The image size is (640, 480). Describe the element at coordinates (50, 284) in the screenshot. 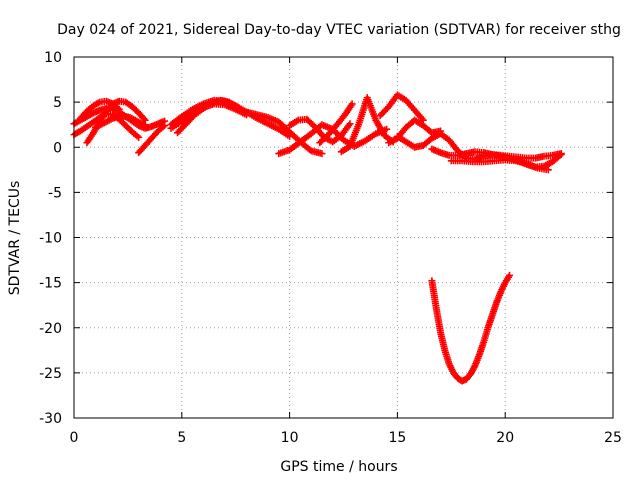

I see `y-tick-label: -15` at that location.